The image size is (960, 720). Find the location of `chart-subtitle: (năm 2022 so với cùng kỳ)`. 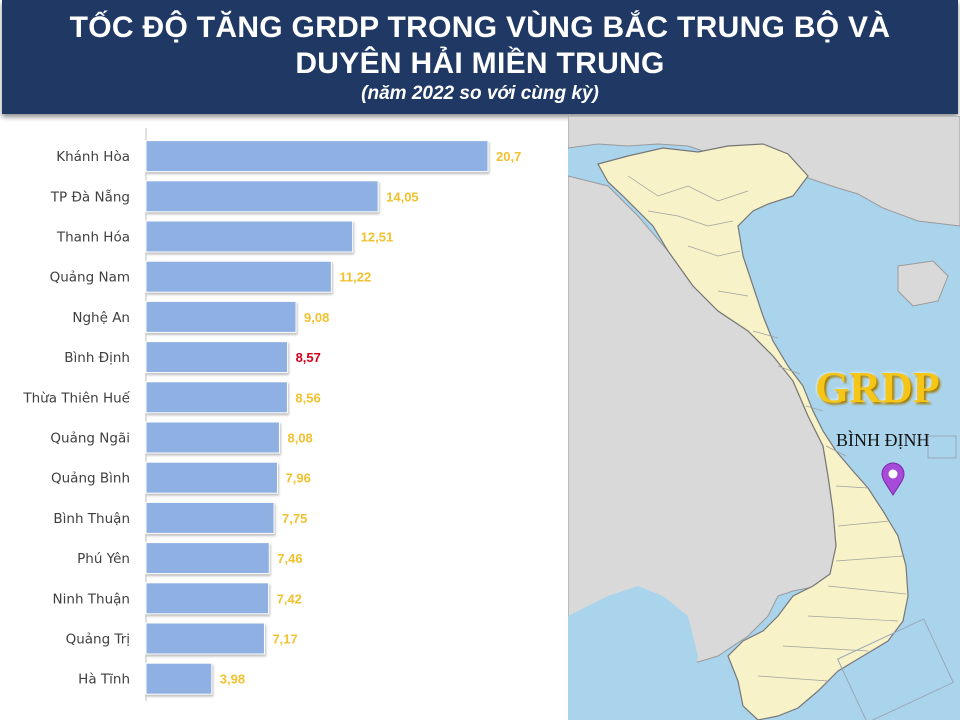

chart-subtitle: (năm 2022 so với cùng kỳ) is located at coordinates (480, 93).